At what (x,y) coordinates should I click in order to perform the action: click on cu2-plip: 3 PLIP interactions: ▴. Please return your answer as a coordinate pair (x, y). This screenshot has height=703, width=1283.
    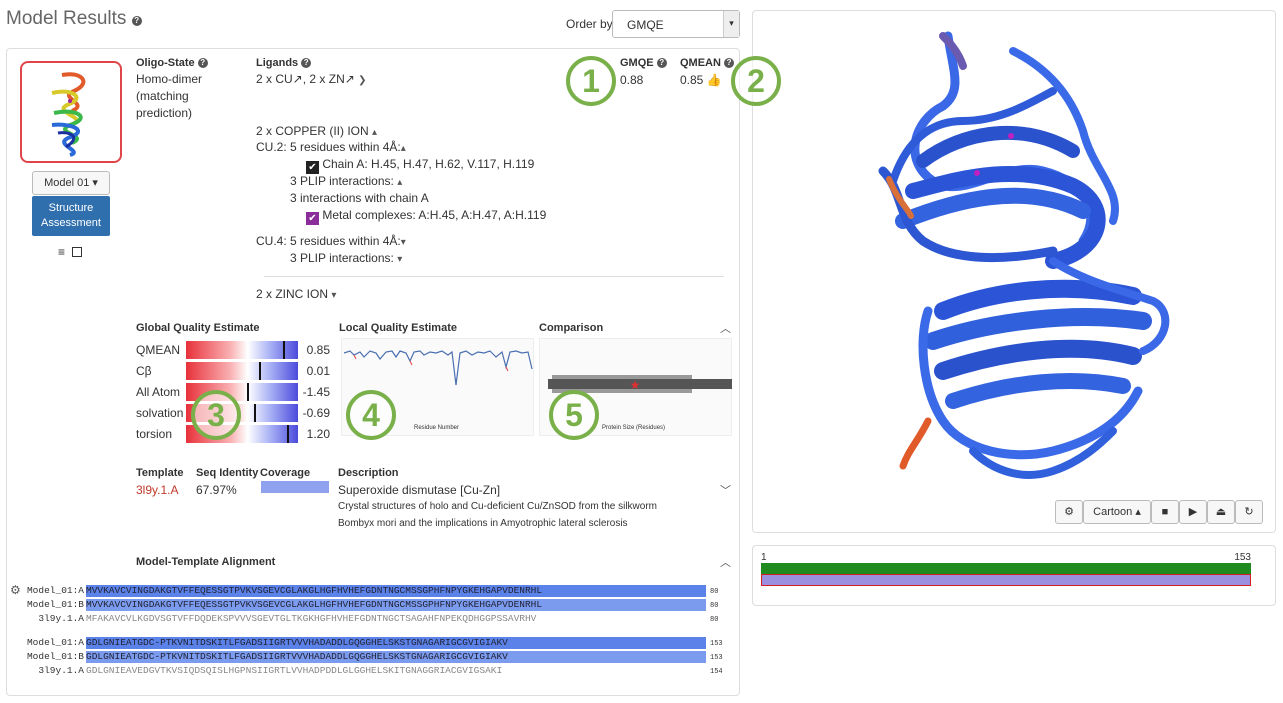
    Looking at the image, I should click on (346, 181).